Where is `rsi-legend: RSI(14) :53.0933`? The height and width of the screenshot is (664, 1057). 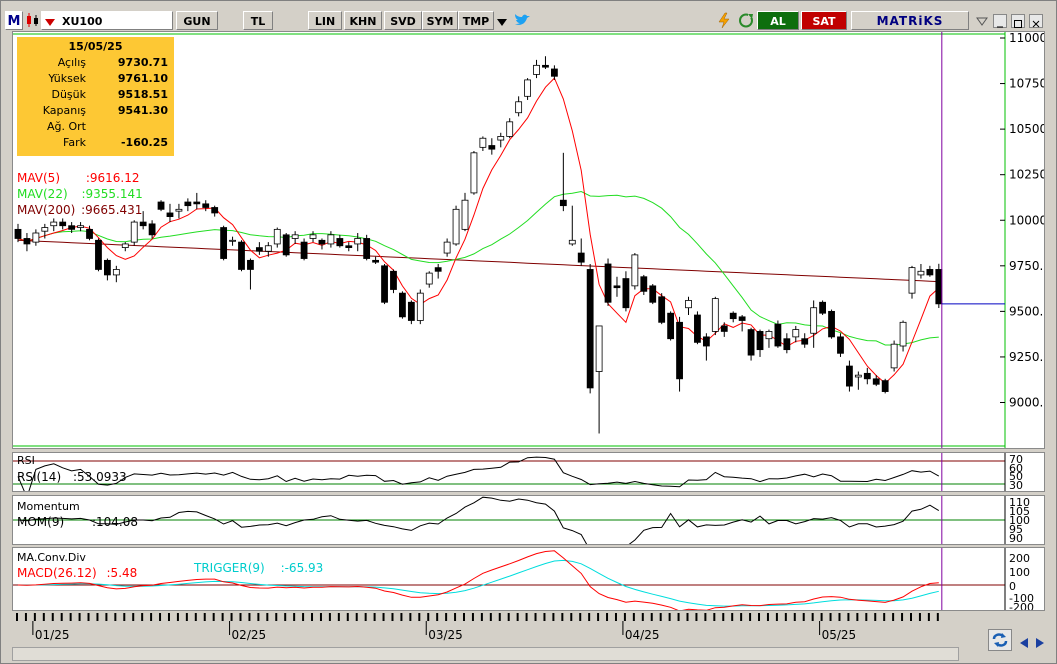 rsi-legend: RSI(14) :53.0933 is located at coordinates (72, 477).